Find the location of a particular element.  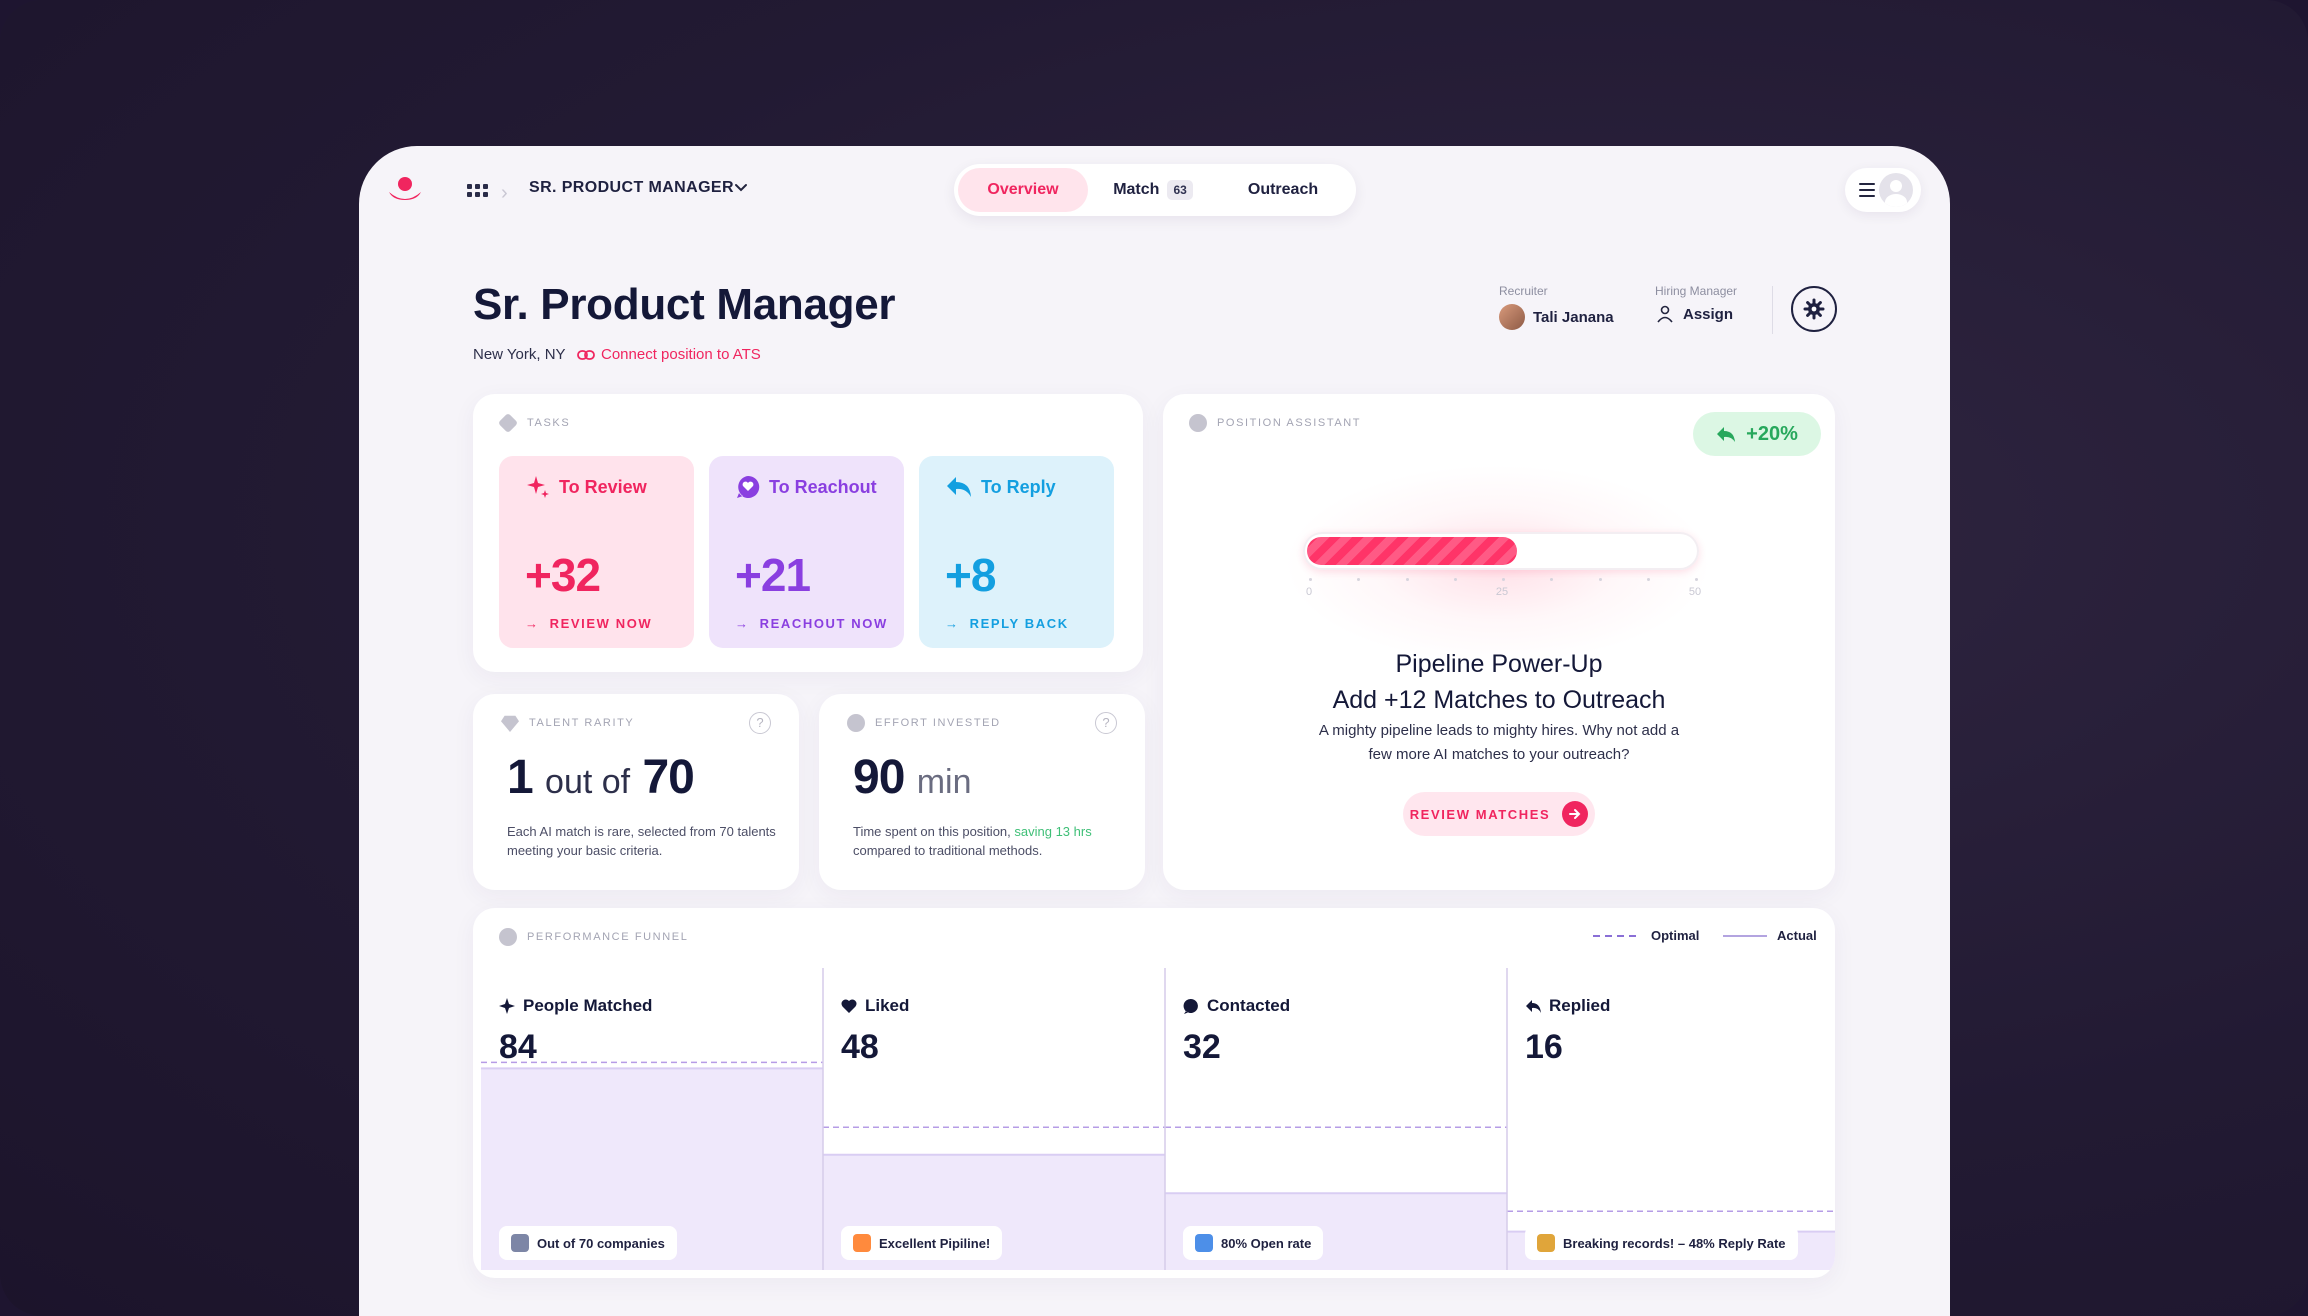

stage-title: Replied is located at coordinates (1567, 1006).